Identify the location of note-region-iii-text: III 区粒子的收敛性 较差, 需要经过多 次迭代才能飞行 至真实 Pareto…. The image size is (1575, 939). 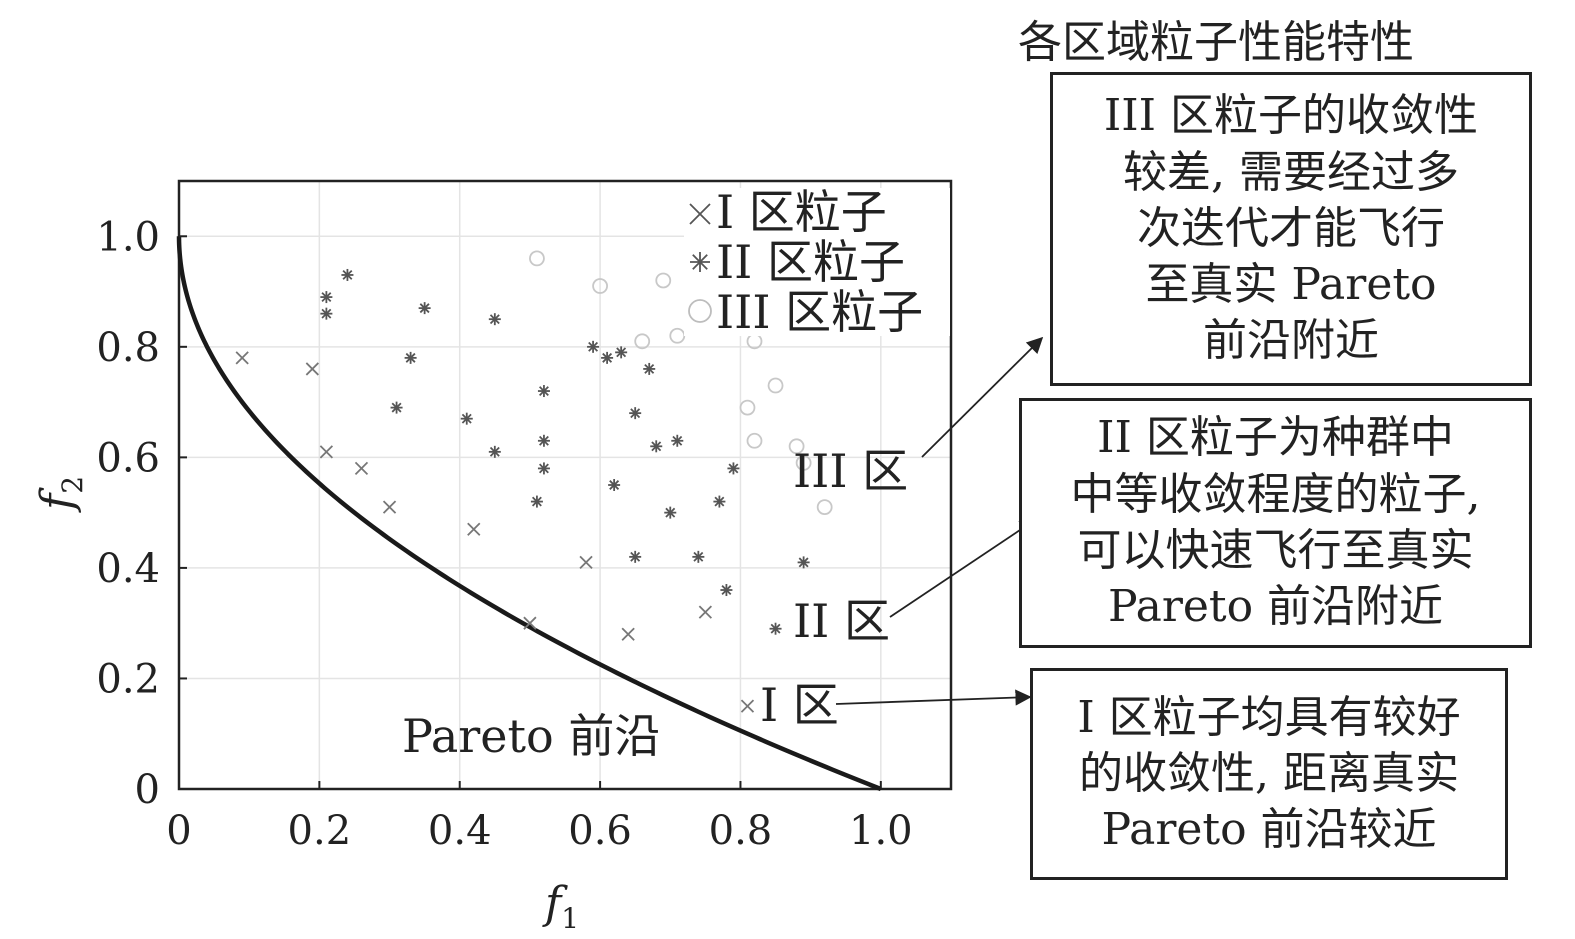
(1291, 228).